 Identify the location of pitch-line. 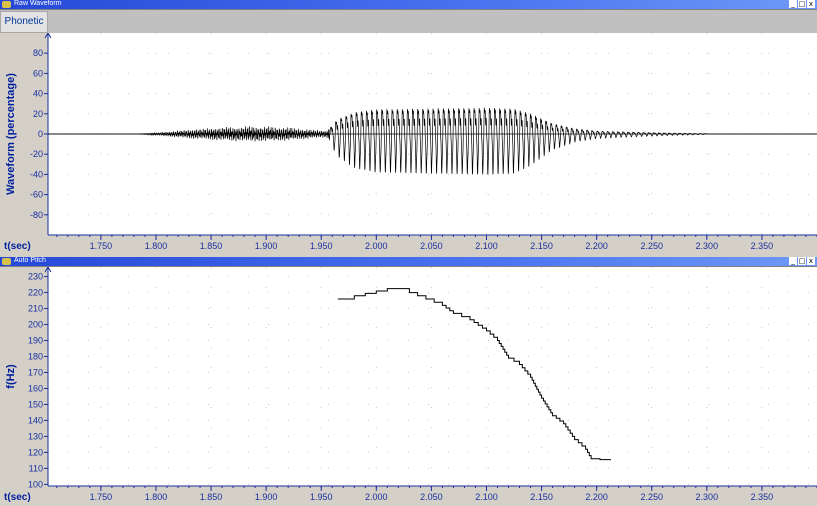
(474, 374).